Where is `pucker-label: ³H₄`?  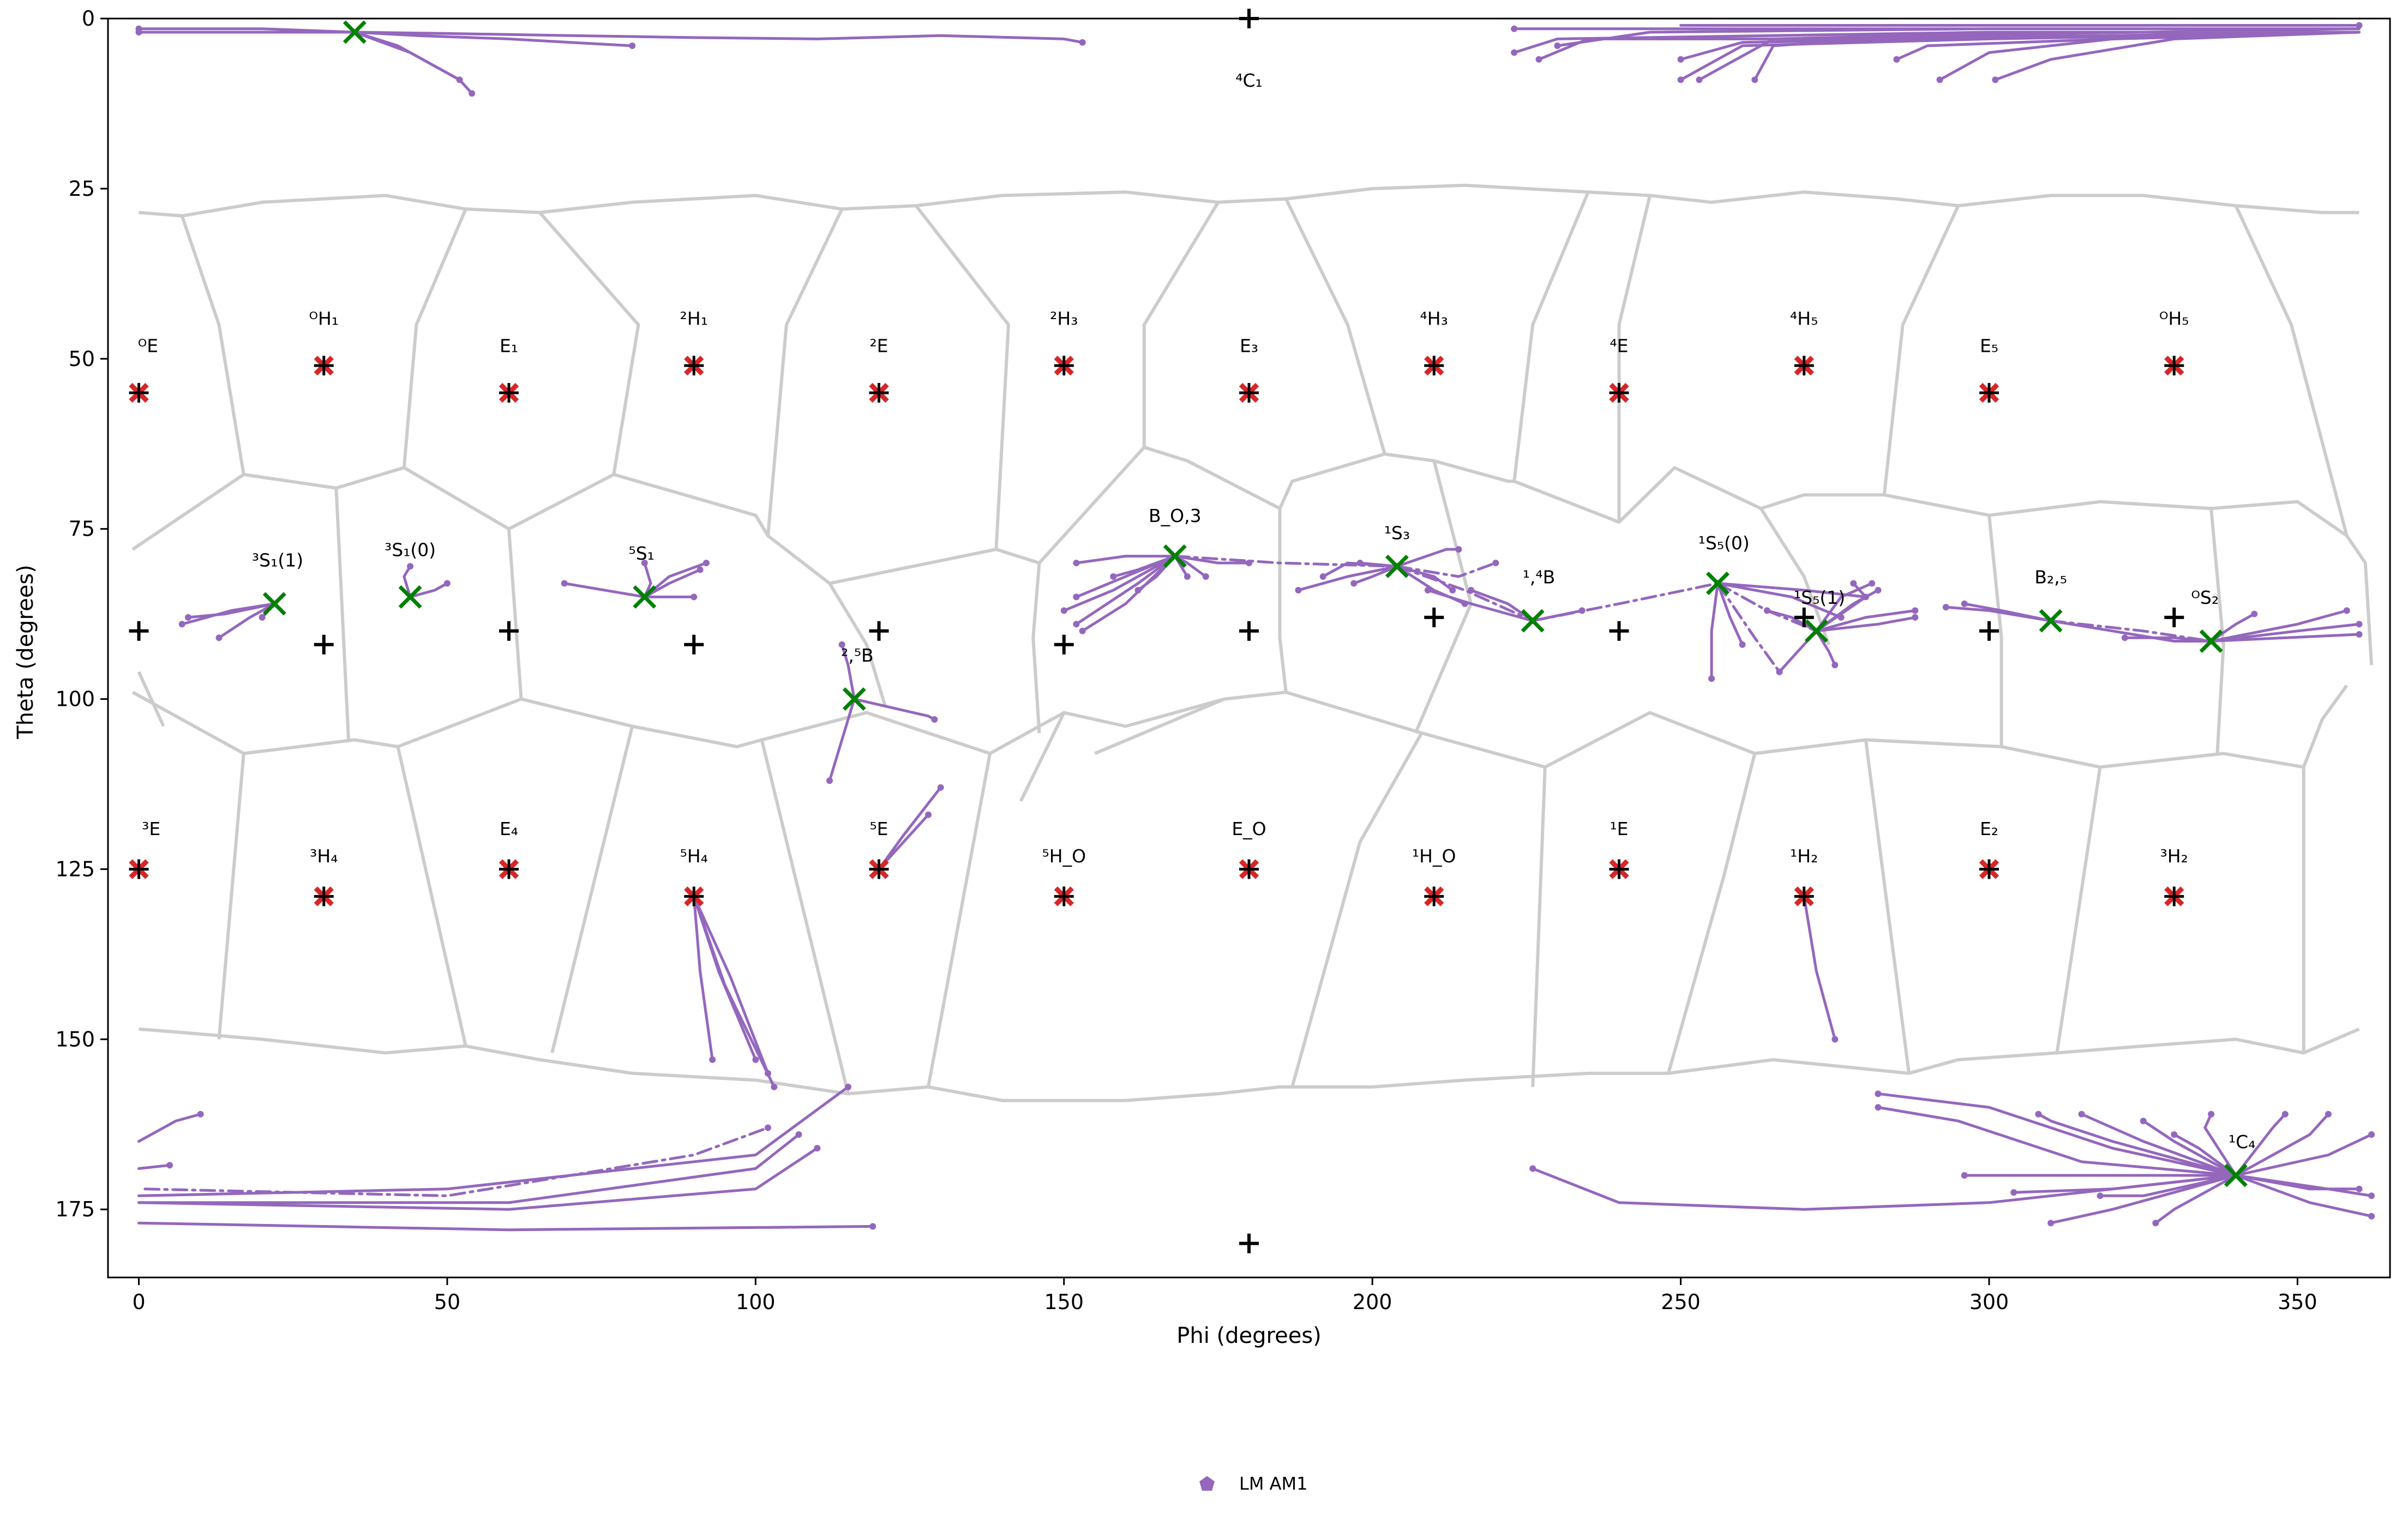 pucker-label: ³H₄ is located at coordinates (324, 856).